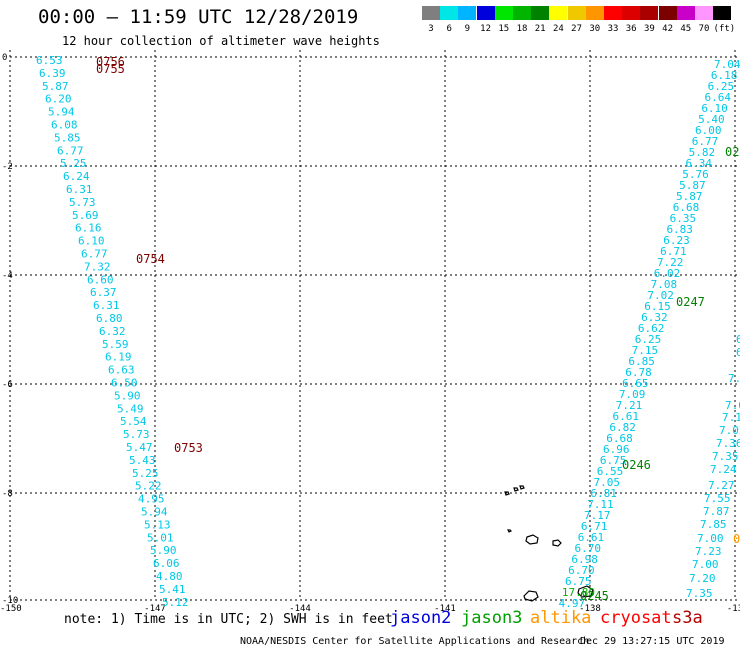 The image size is (740, 650). What do you see at coordinates (610, 471) in the screenshot?
I see `swh-value: 6.55` at bounding box center [610, 471].